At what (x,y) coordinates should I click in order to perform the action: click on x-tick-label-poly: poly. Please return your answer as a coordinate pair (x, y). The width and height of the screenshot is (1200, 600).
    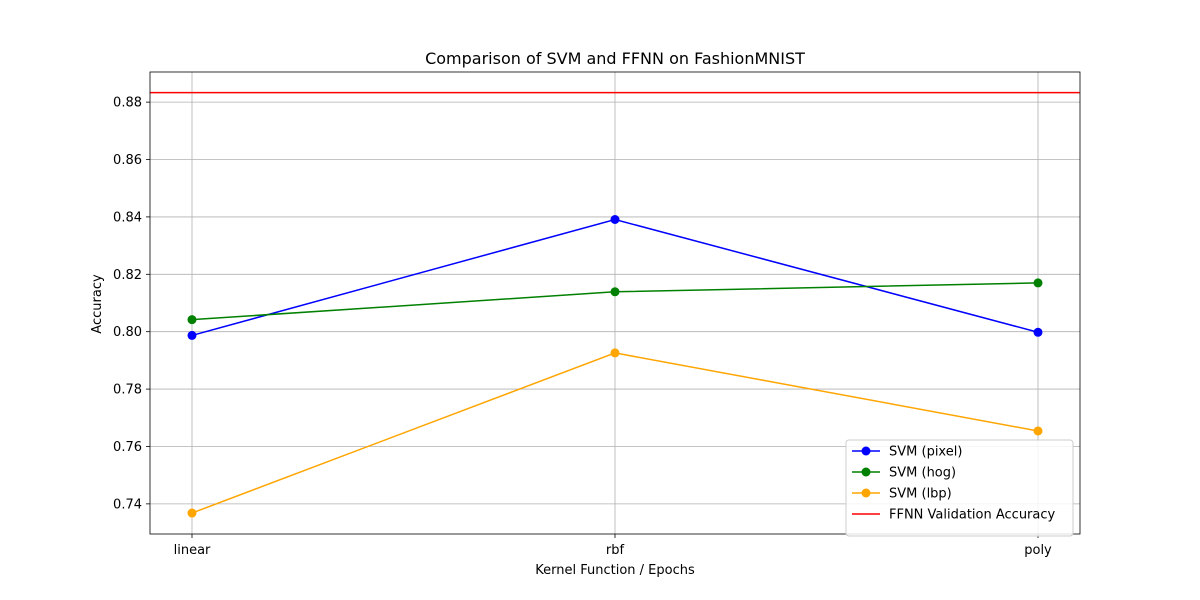
    Looking at the image, I should click on (1038, 550).